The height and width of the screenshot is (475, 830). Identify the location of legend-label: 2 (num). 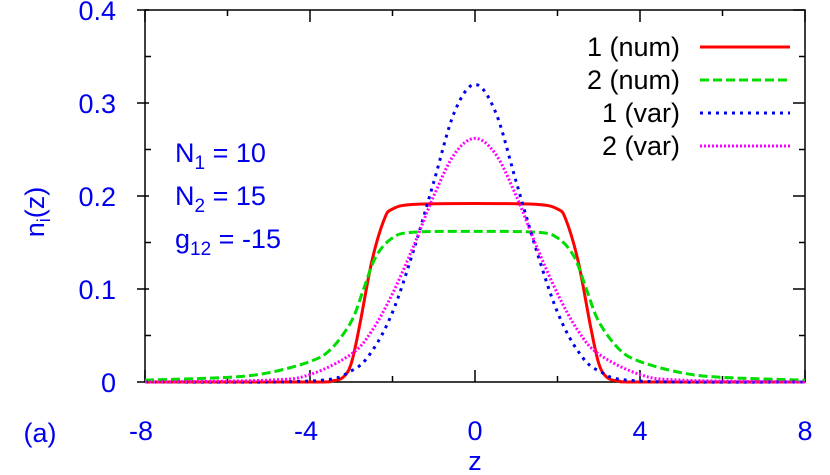
(633, 80).